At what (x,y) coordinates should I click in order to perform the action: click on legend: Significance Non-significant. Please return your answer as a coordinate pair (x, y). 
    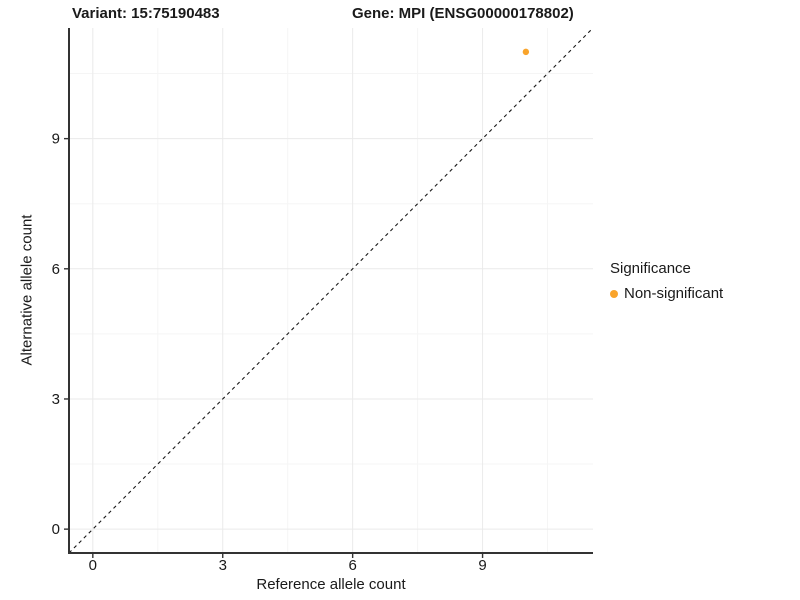
    Looking at the image, I should click on (666, 281).